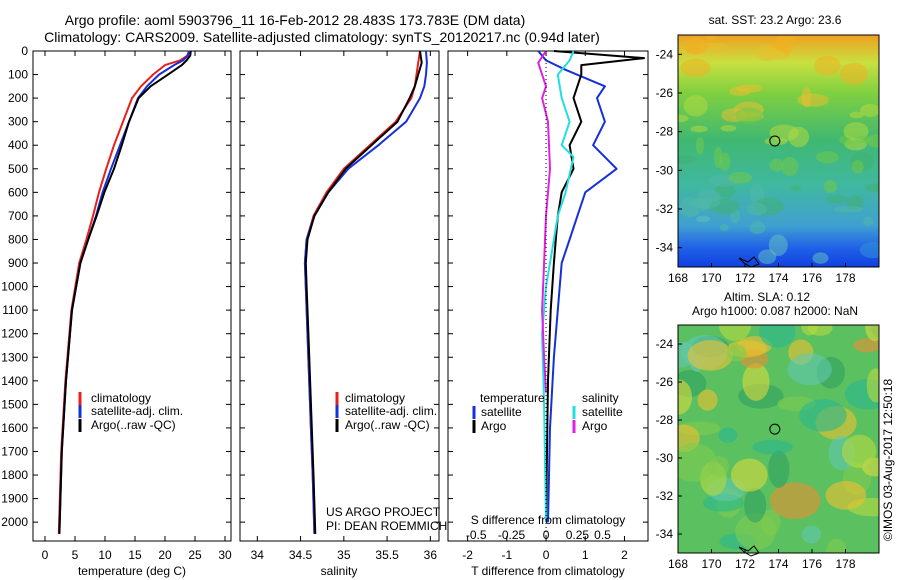 Image resolution: width=900 pixels, height=580 pixels. I want to click on x-tick-label: 15, so click(135, 555).